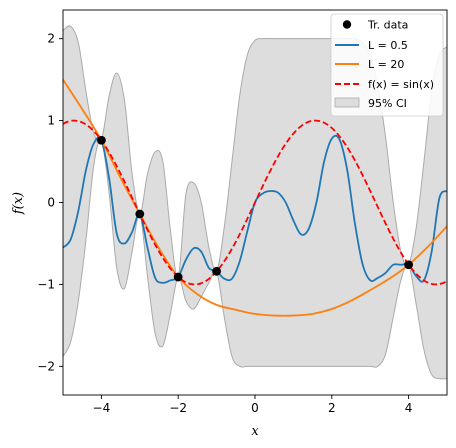  What do you see at coordinates (255, 431) in the screenshot?
I see `x-axis-label: x` at bounding box center [255, 431].